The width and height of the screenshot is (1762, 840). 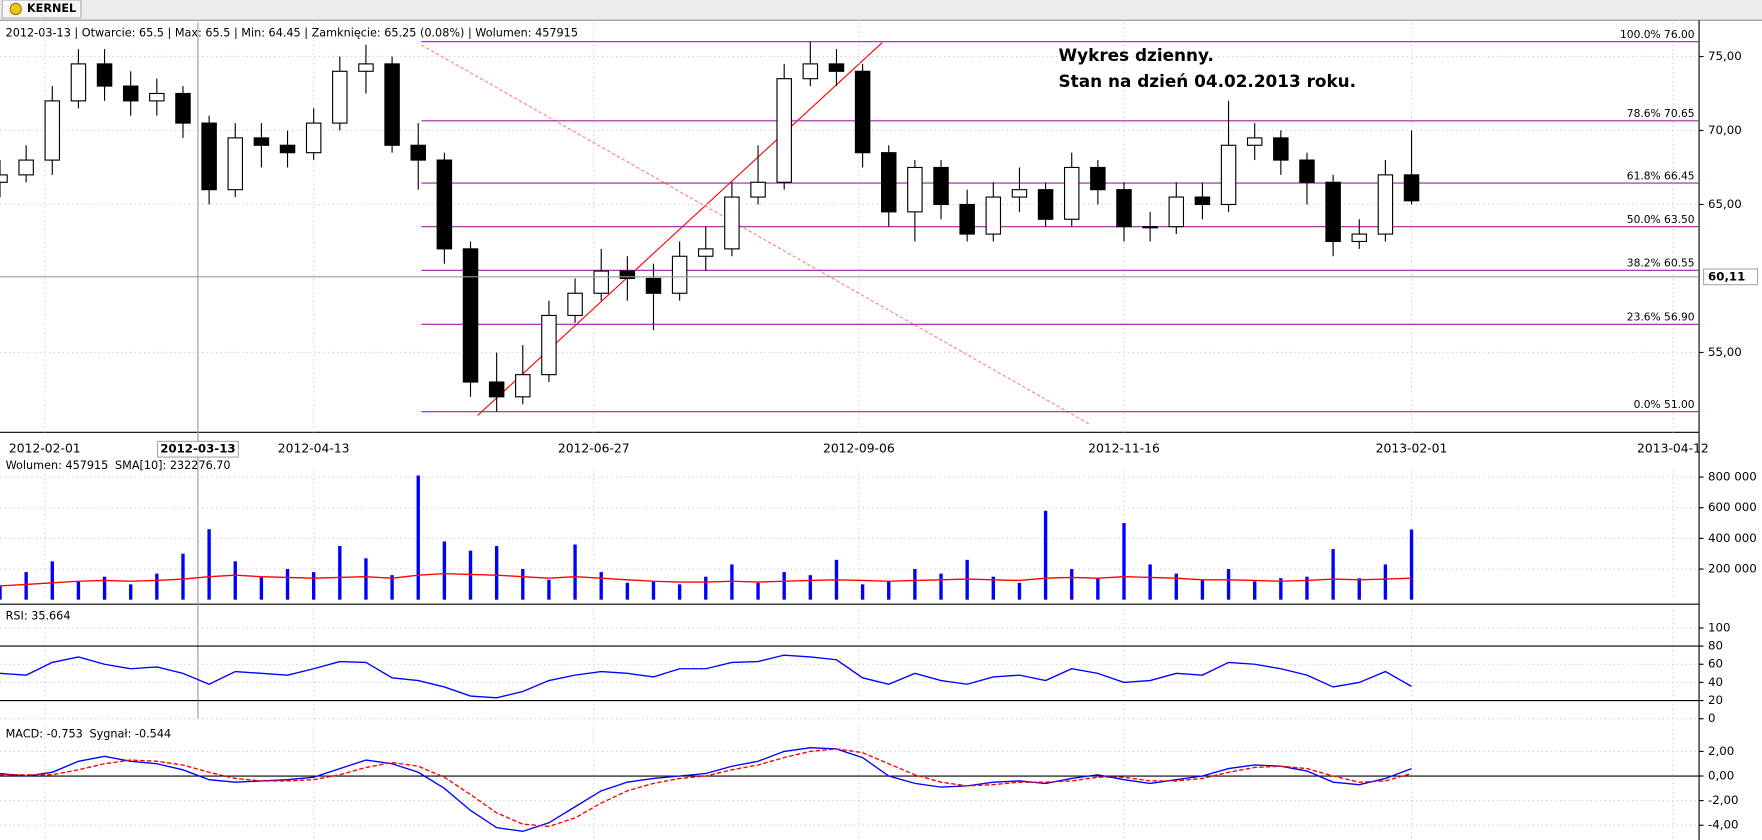 I want to click on y-tick-label: 0,00, so click(x=1721, y=776).